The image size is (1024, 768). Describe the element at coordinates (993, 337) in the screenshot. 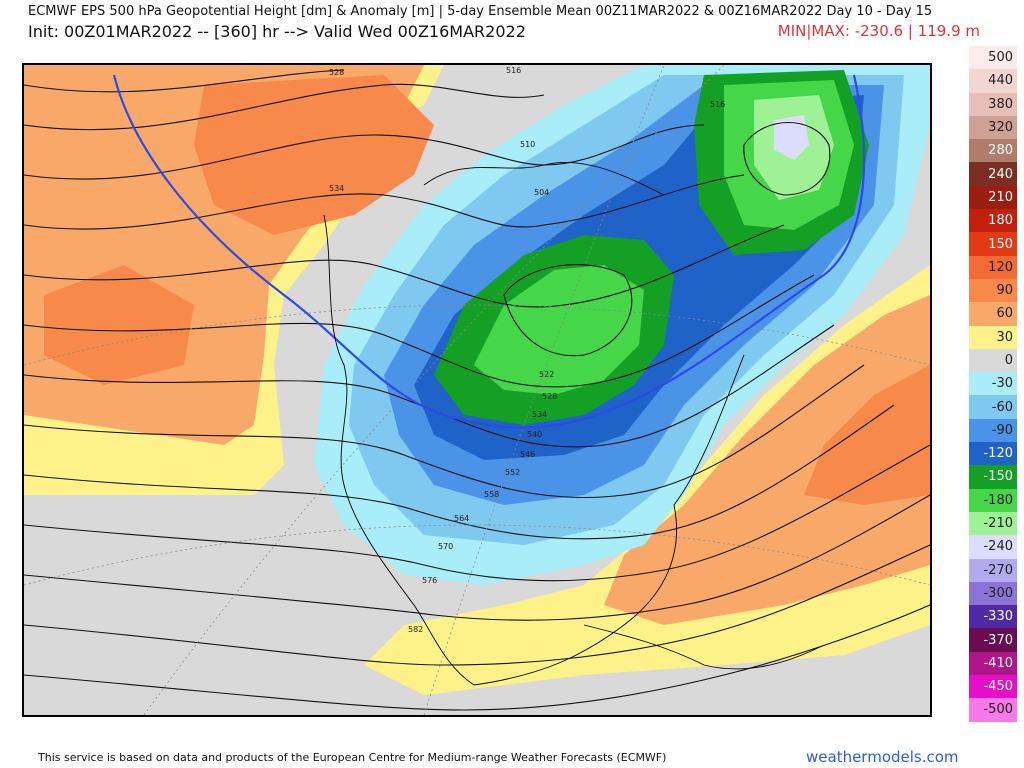

I see `colorbar-entry: 30` at that location.